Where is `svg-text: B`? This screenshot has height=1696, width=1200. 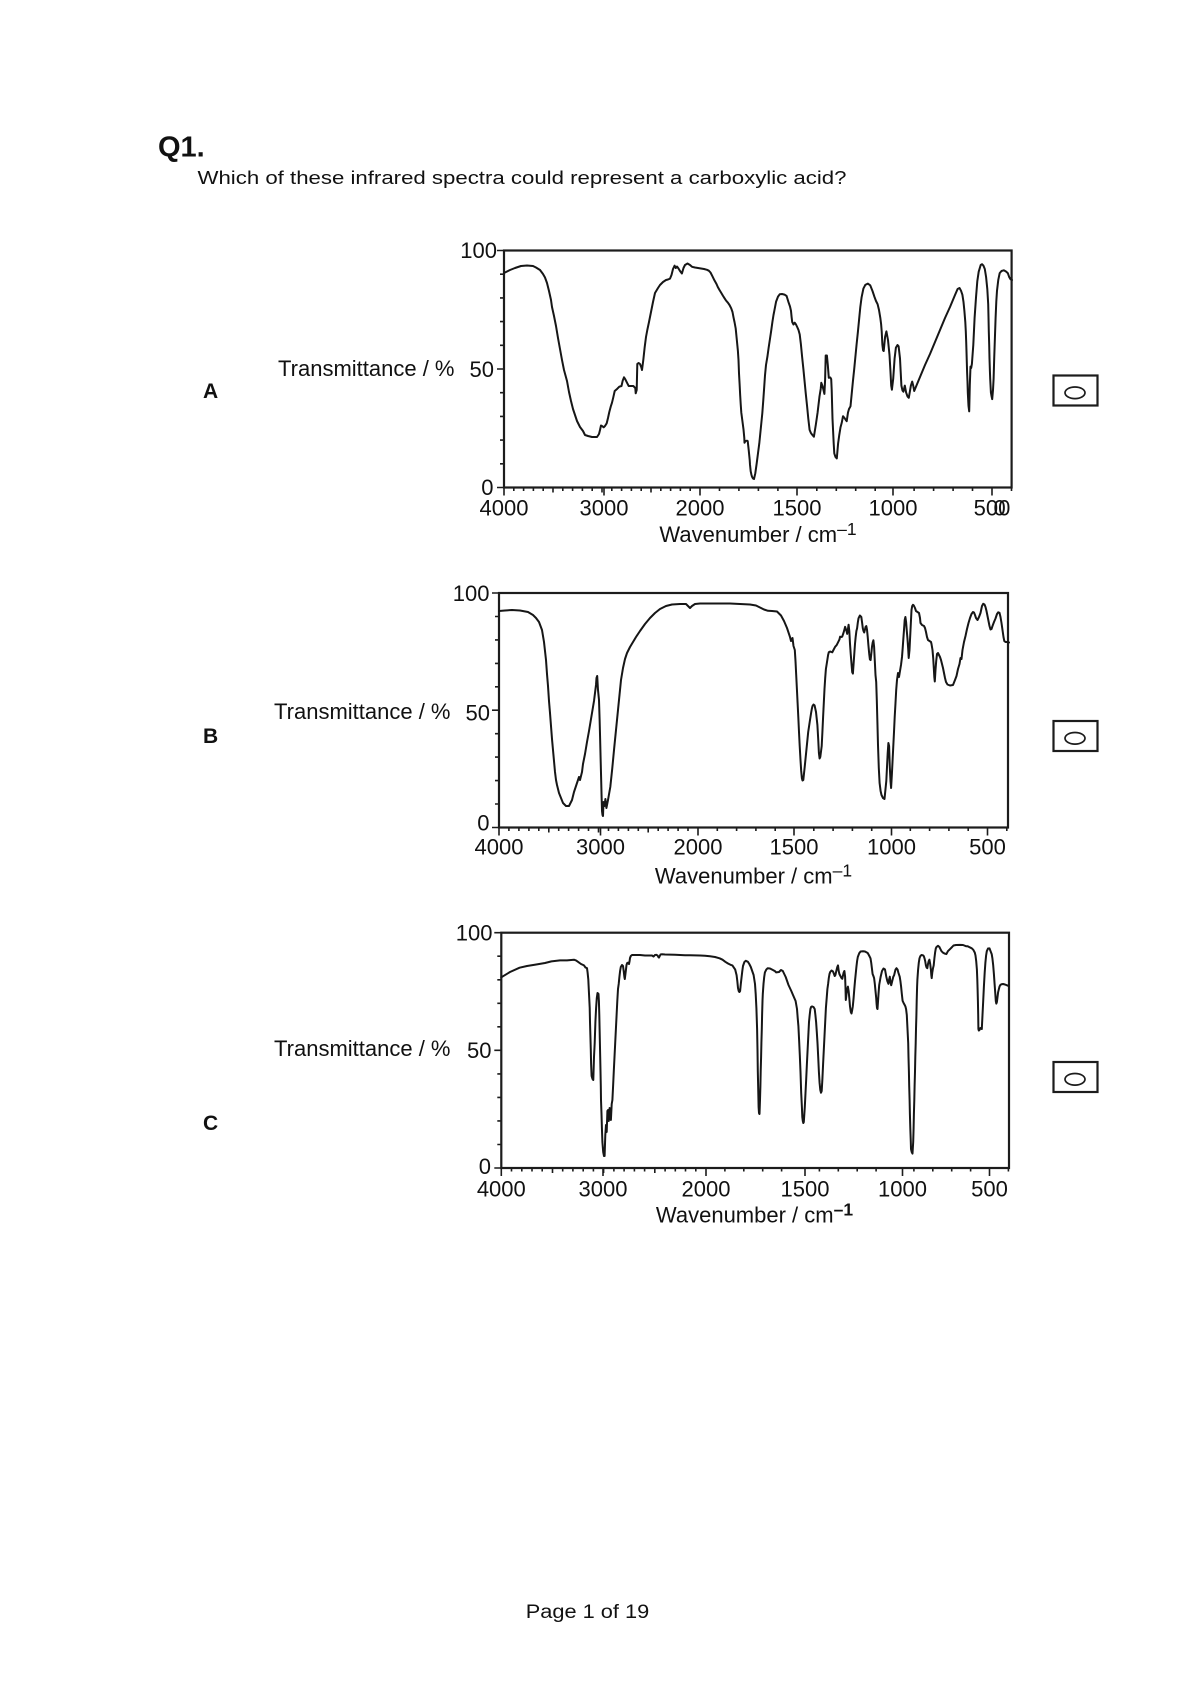
svg-text: B is located at coordinates (210, 736).